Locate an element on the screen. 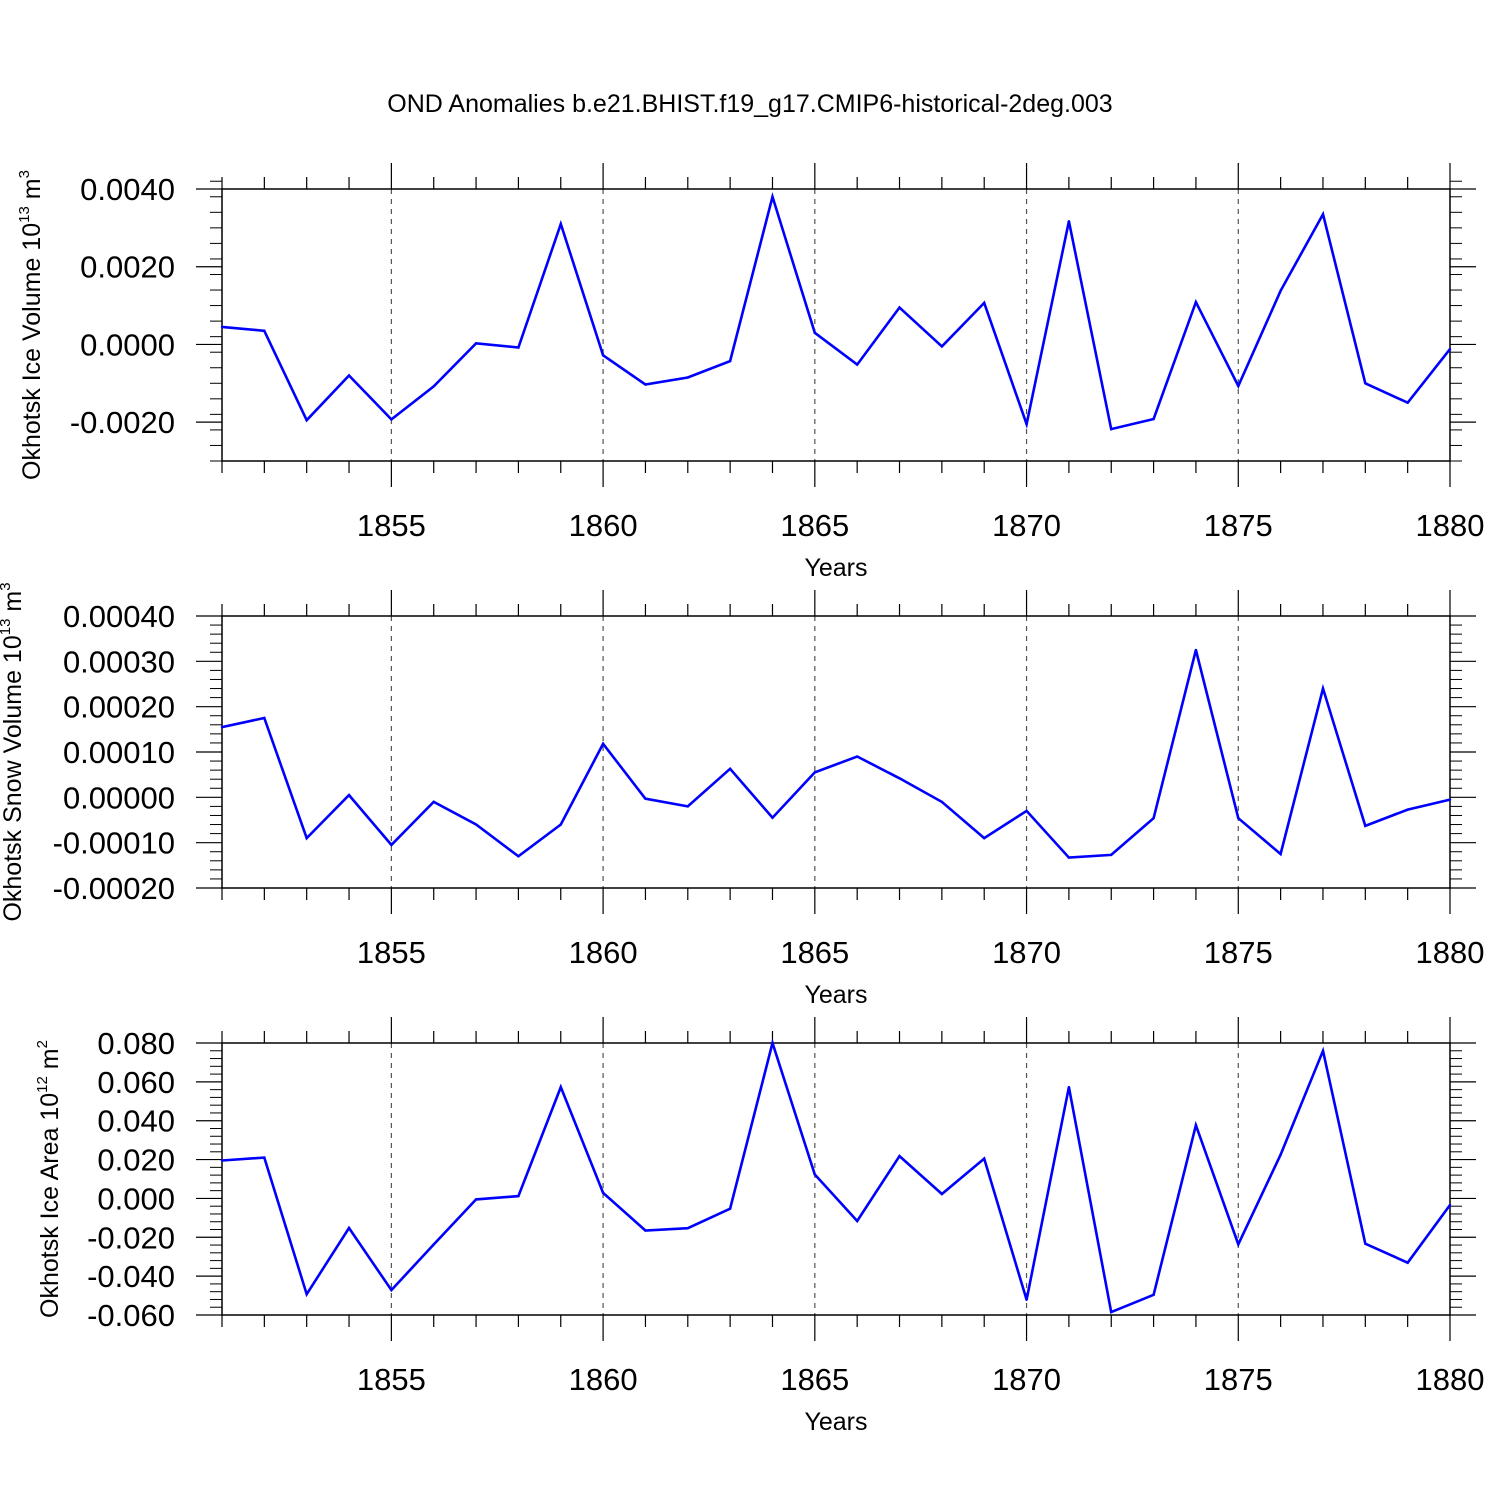 The width and height of the screenshot is (1500, 1500). y-tick-label: 0.080 is located at coordinates (136, 1043).